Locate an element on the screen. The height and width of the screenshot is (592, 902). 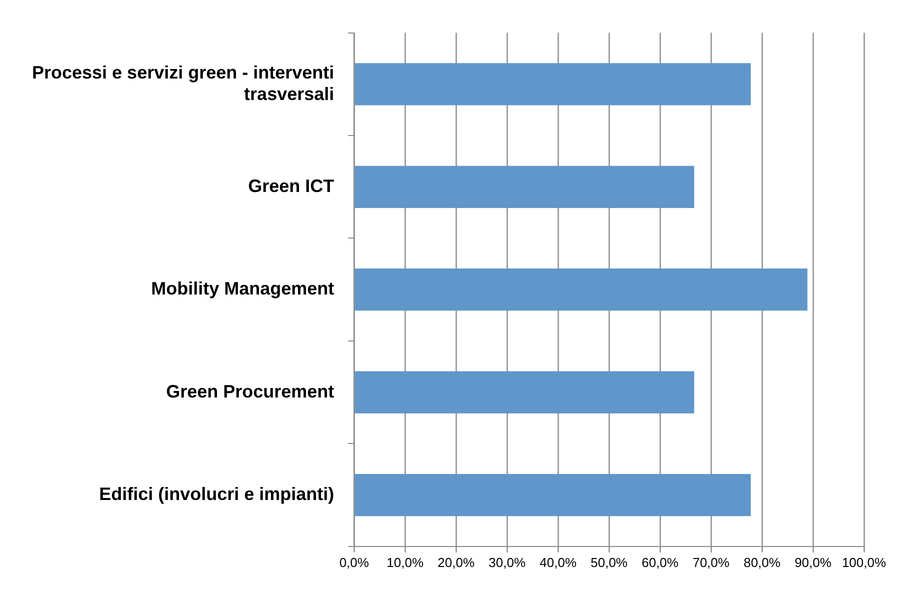
y-tick-label: Edifici (involucri e impianti) is located at coordinates (216, 494).